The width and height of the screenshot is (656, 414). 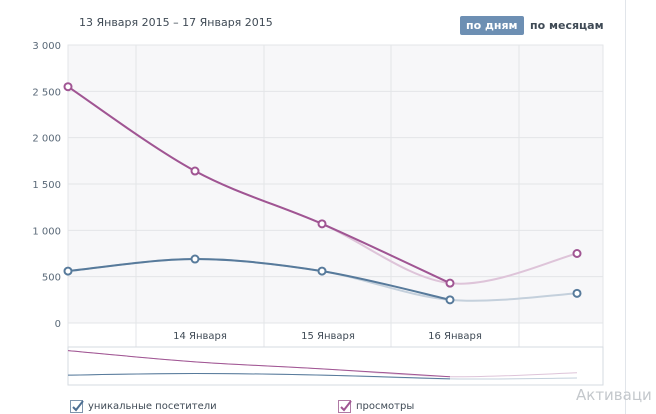 I want to click on x-tick-label: 14 Января, so click(x=200, y=336).